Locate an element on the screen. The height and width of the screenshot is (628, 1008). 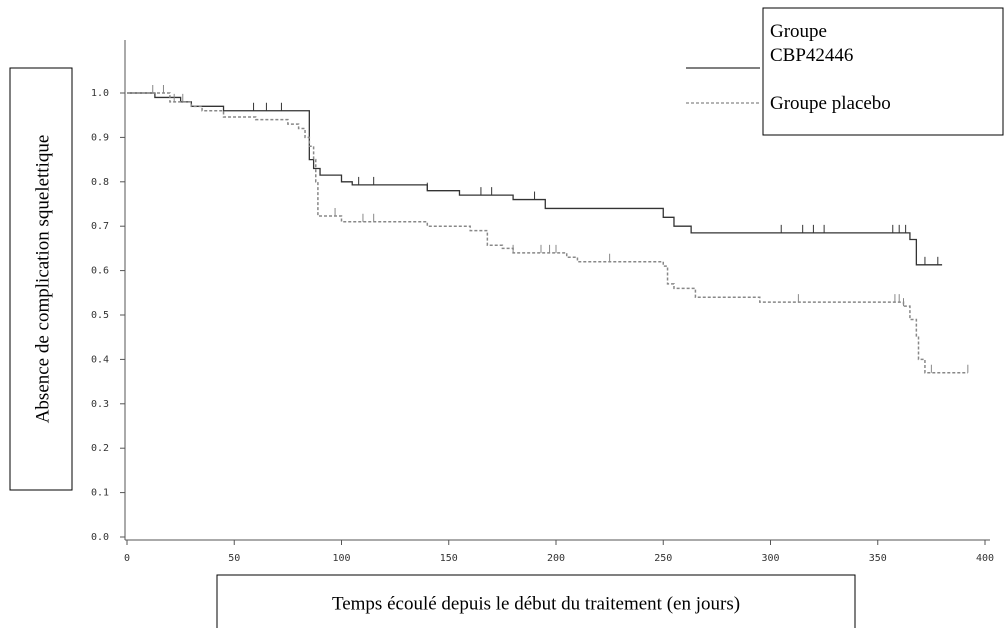
legend-label: Groupe CBP42446 is located at coordinates (812, 43).